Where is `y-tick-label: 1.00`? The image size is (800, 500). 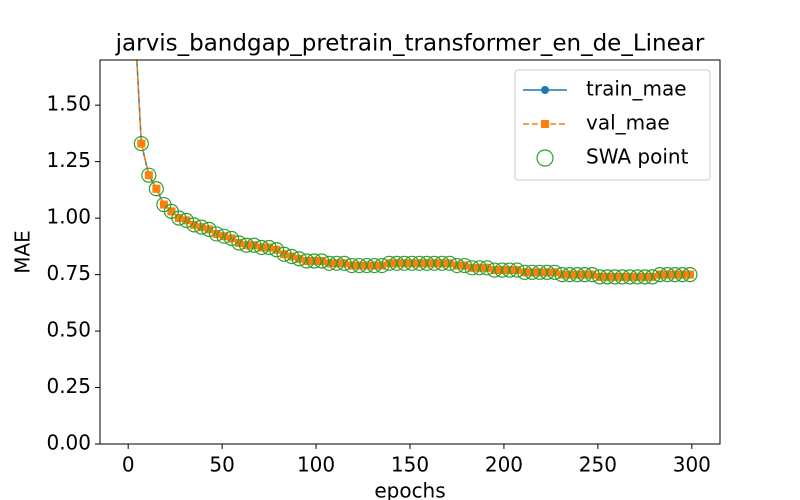 y-tick-label: 1.00 is located at coordinates (68, 217).